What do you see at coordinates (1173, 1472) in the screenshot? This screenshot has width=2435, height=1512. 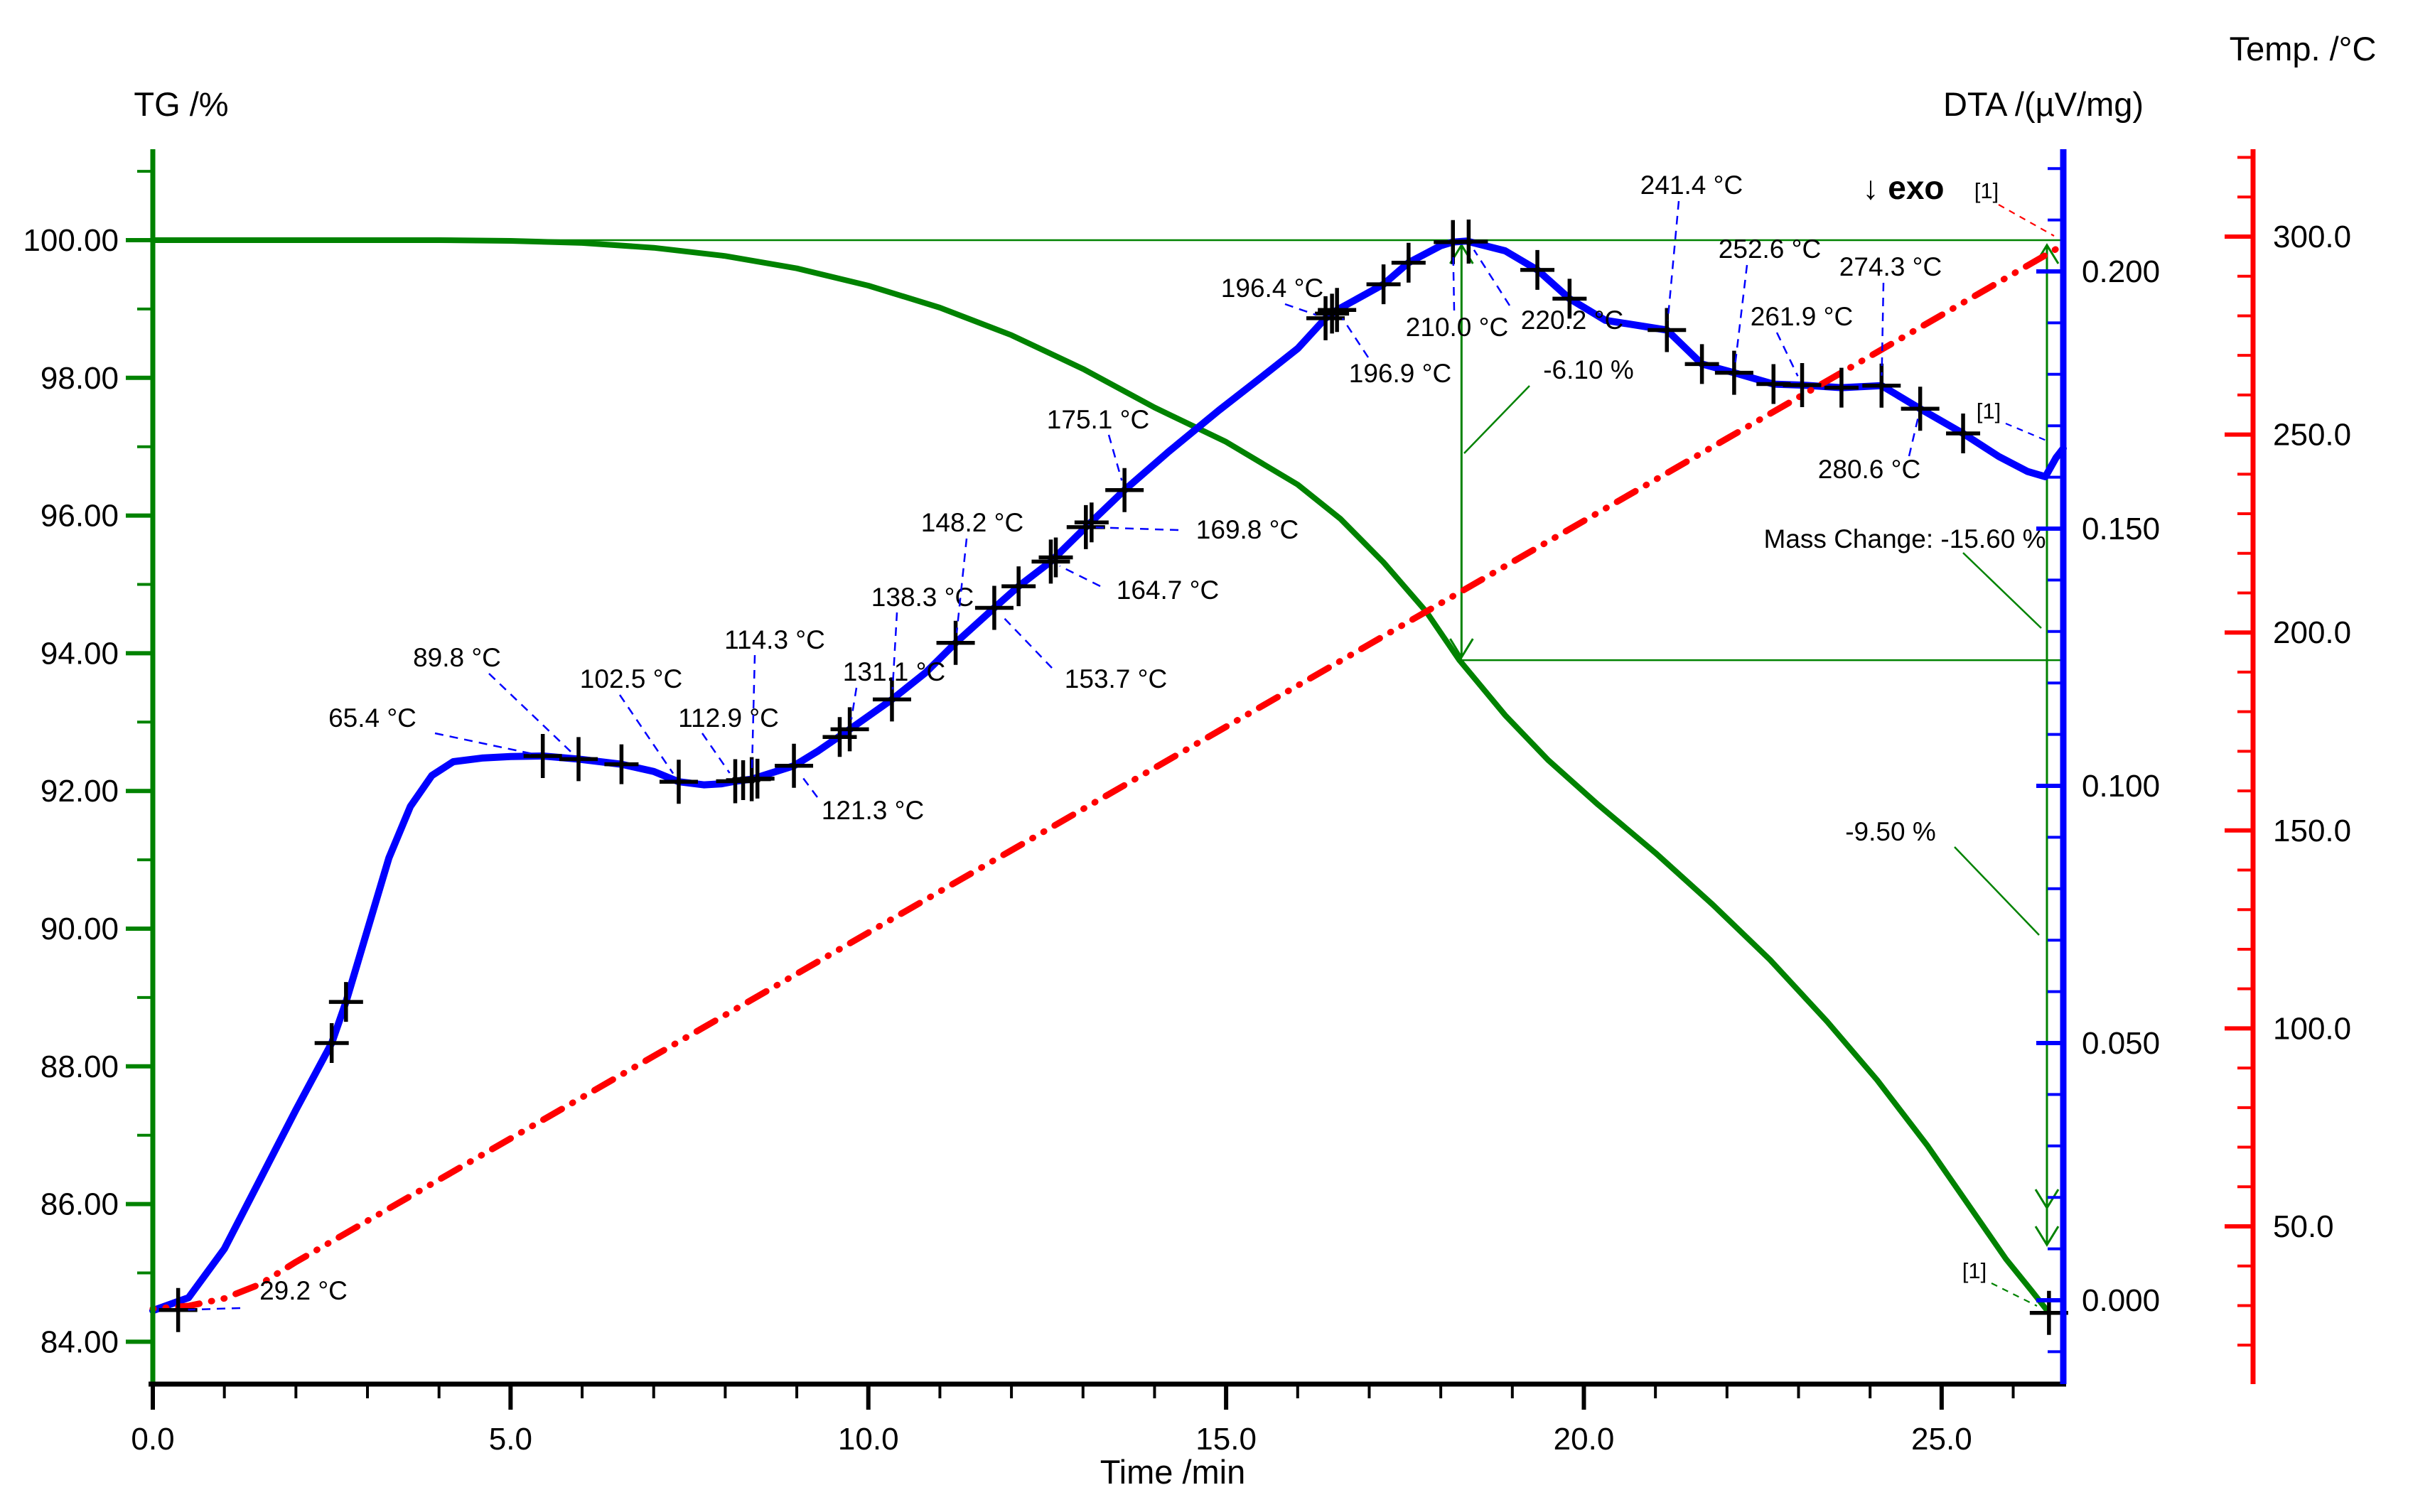 I see `time-axis-title: Time /min` at bounding box center [1173, 1472].